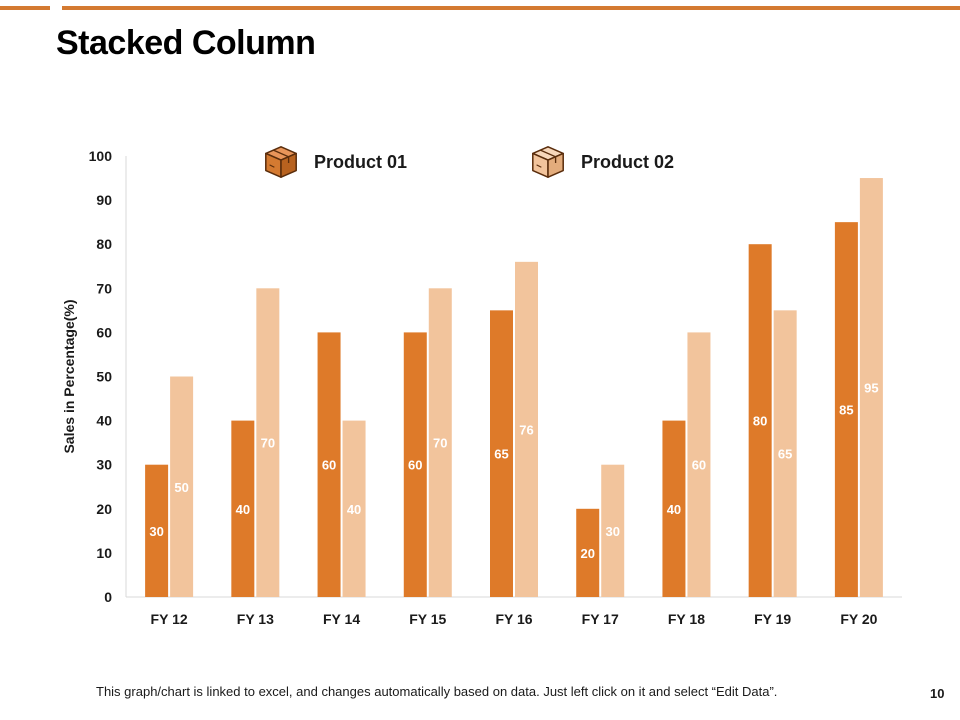 The image size is (960, 720). Describe the element at coordinates (104, 200) in the screenshot. I see `y-tick-label: 90` at that location.